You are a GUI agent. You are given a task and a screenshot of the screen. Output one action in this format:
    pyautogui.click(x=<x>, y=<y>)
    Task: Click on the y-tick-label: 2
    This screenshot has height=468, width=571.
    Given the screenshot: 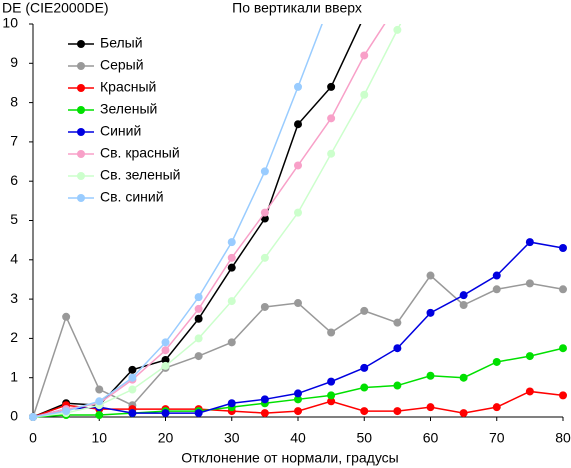 What is the action you would take?
    pyautogui.click(x=14, y=337)
    